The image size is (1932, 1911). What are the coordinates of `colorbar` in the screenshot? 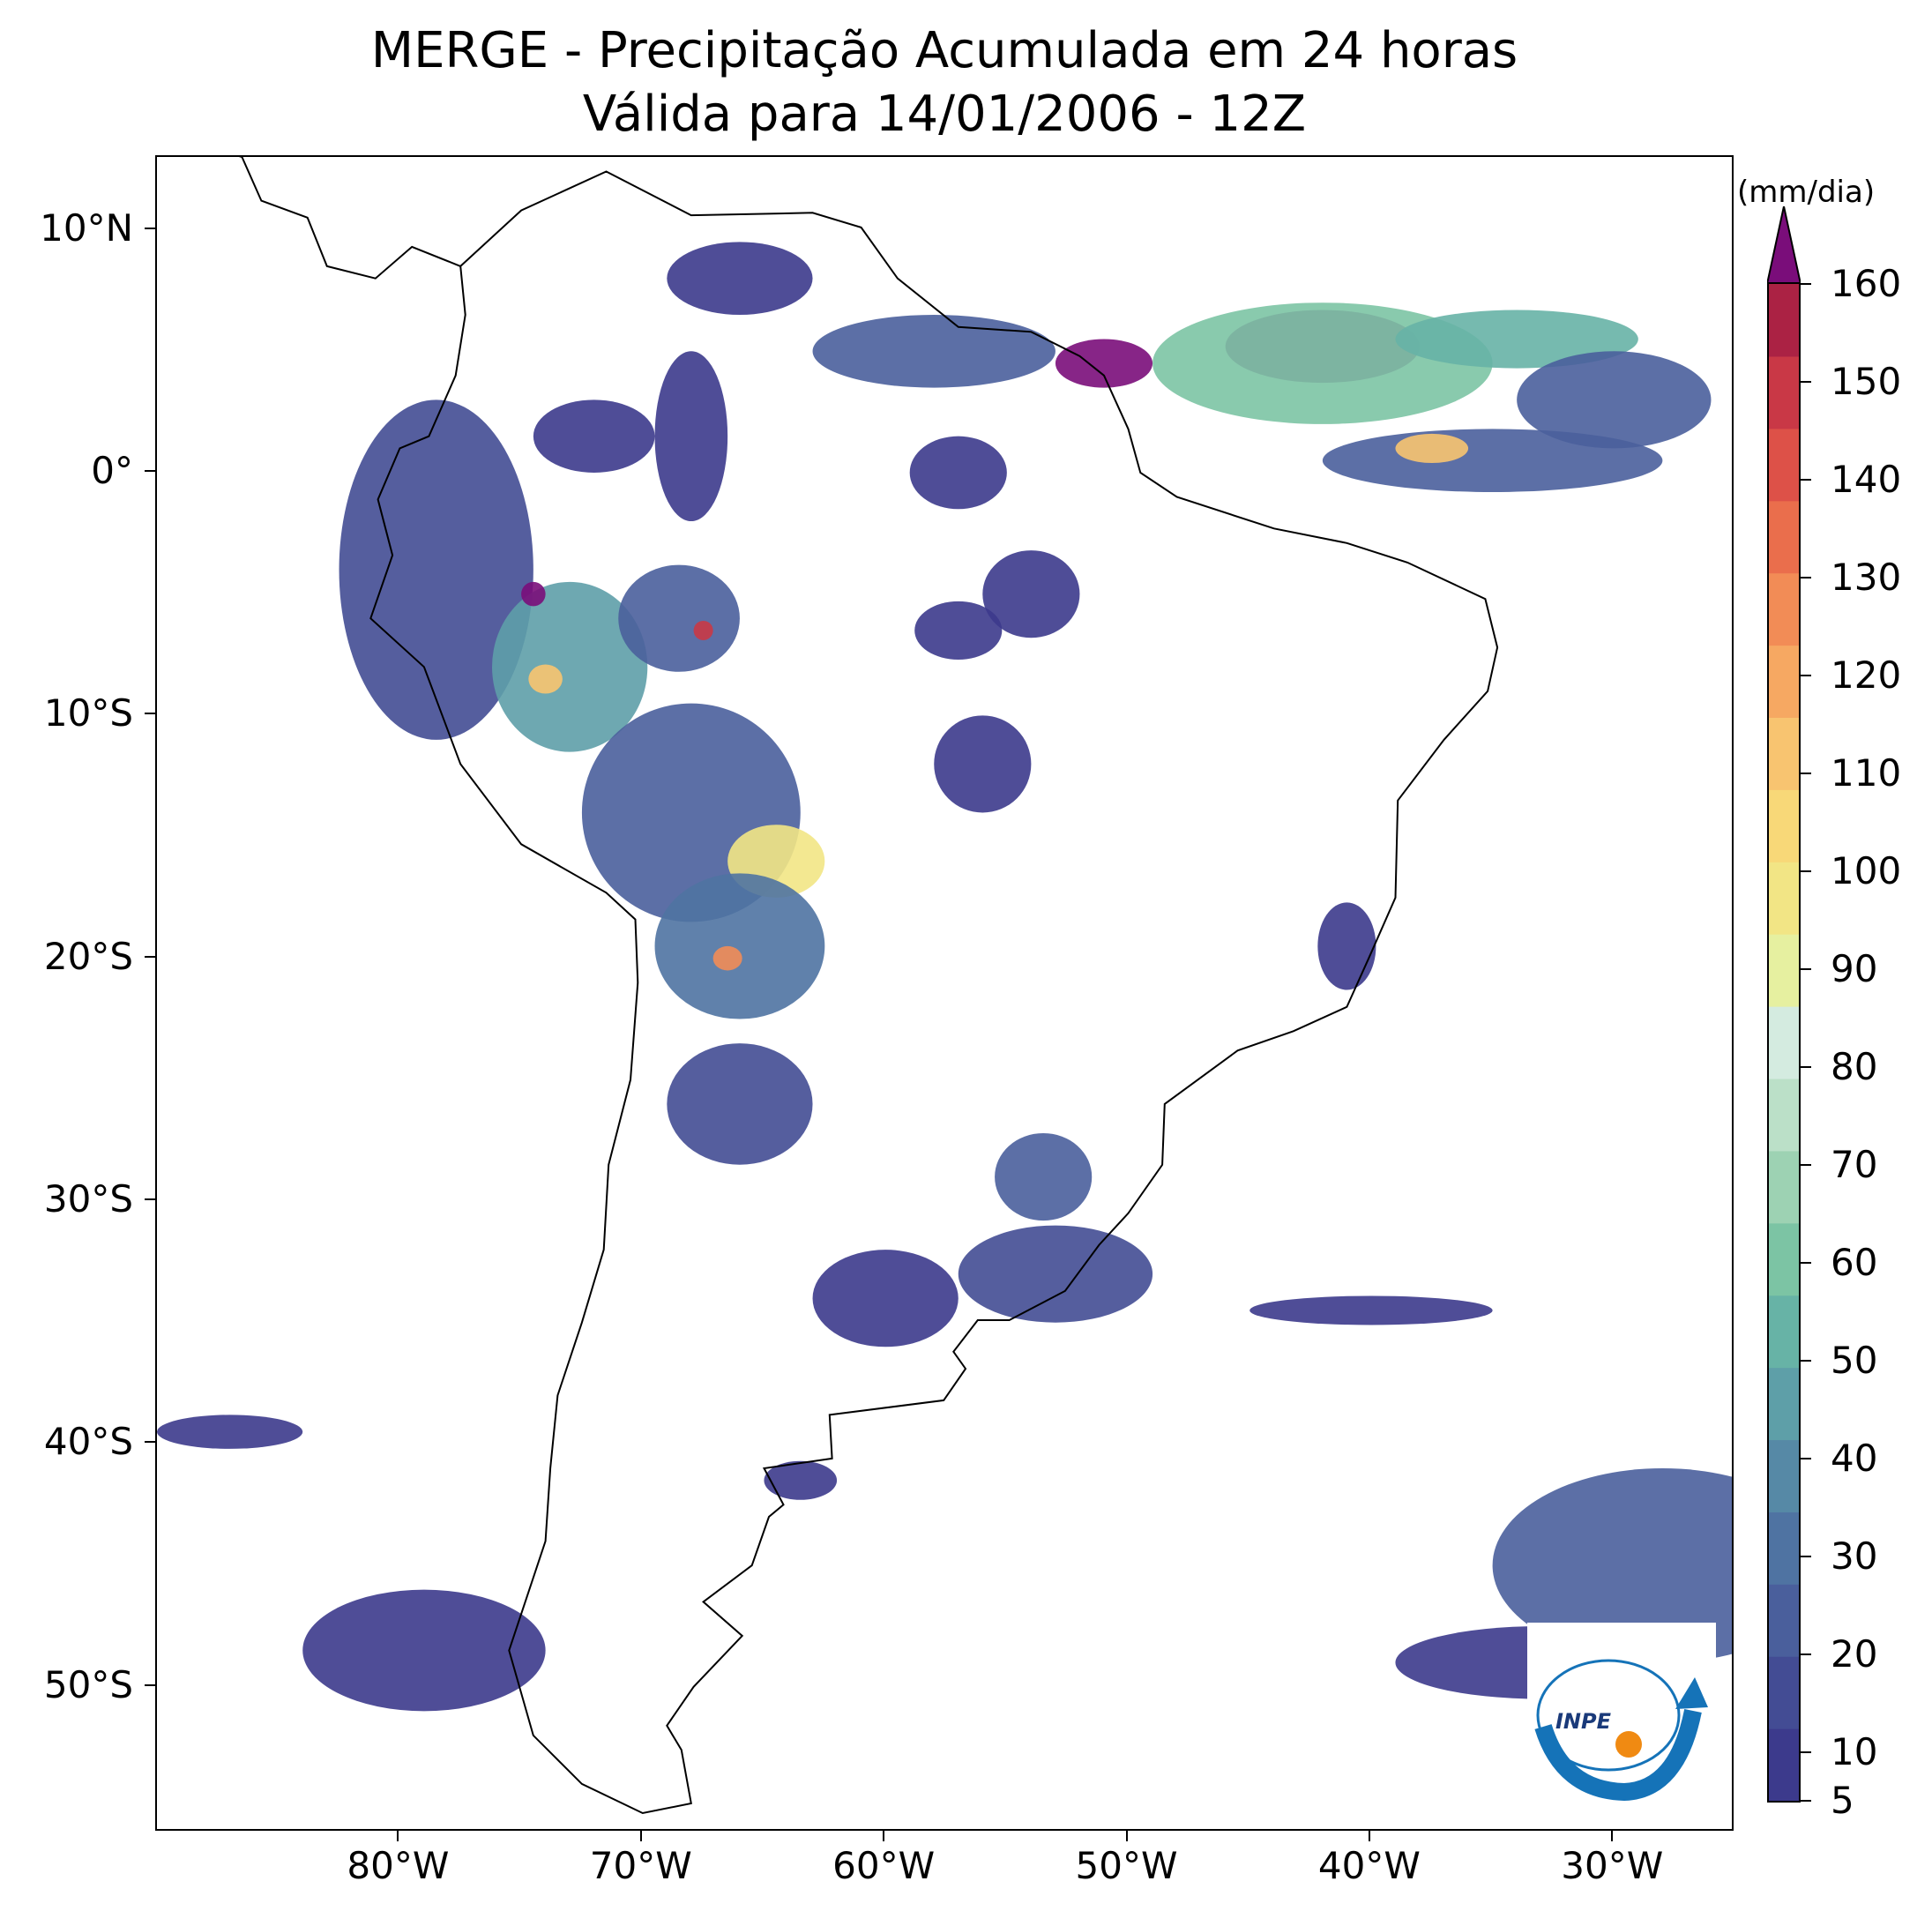 It's located at (1784, 1042).